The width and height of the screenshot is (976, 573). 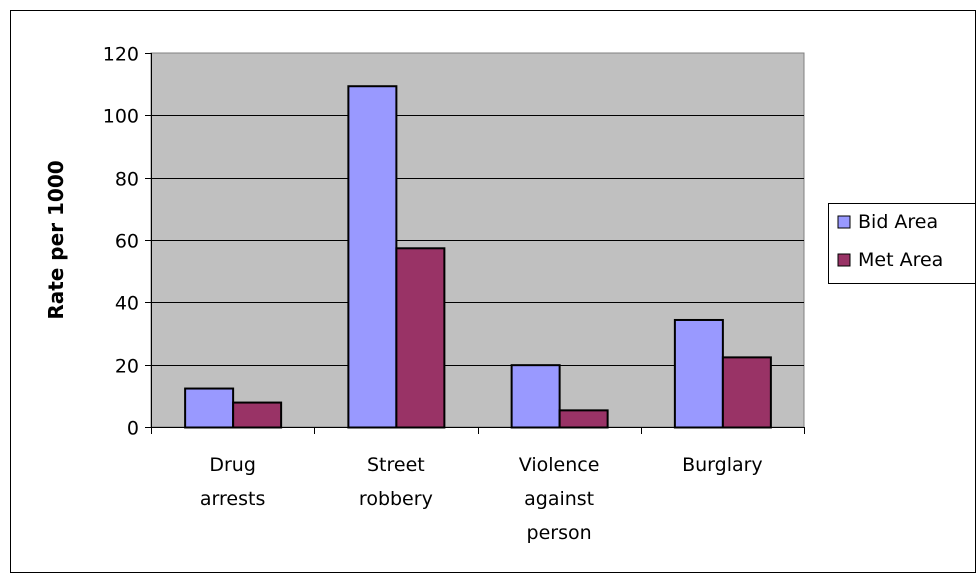 I want to click on y-tick-label: 0, so click(x=133, y=429).